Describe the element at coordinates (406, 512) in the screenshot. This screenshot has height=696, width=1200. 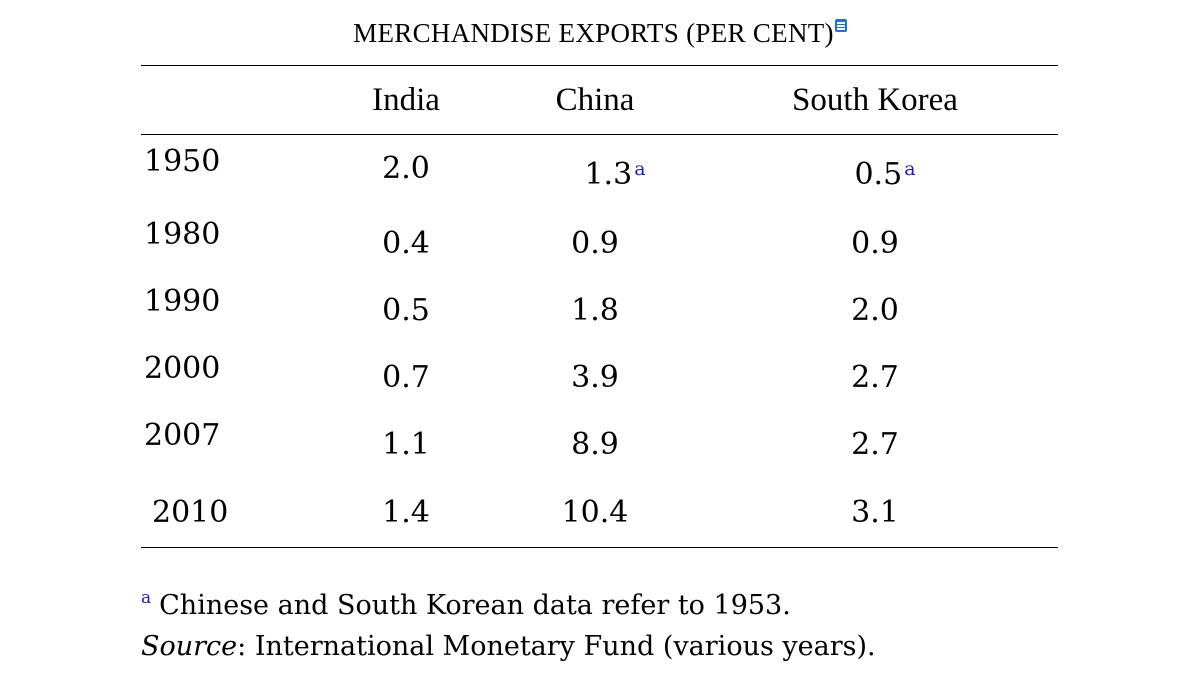
I see `cell-india-2010: 1.4` at that location.